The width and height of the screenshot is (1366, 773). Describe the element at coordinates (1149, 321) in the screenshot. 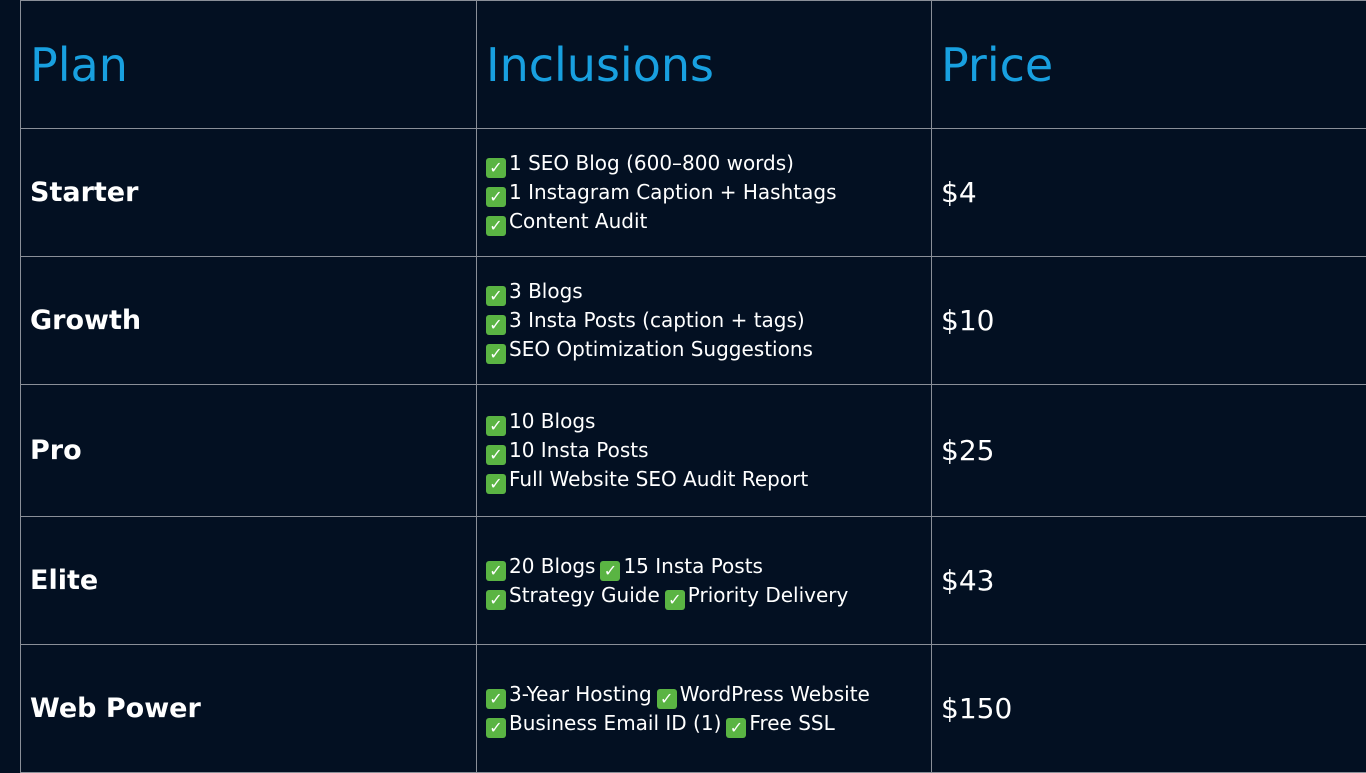

I see `plan-price: $10` at that location.